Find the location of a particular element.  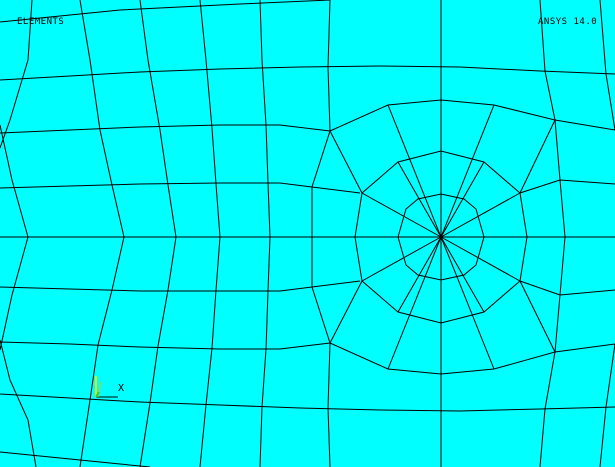

software-version: ANSYS 14.0 is located at coordinates (568, 22).